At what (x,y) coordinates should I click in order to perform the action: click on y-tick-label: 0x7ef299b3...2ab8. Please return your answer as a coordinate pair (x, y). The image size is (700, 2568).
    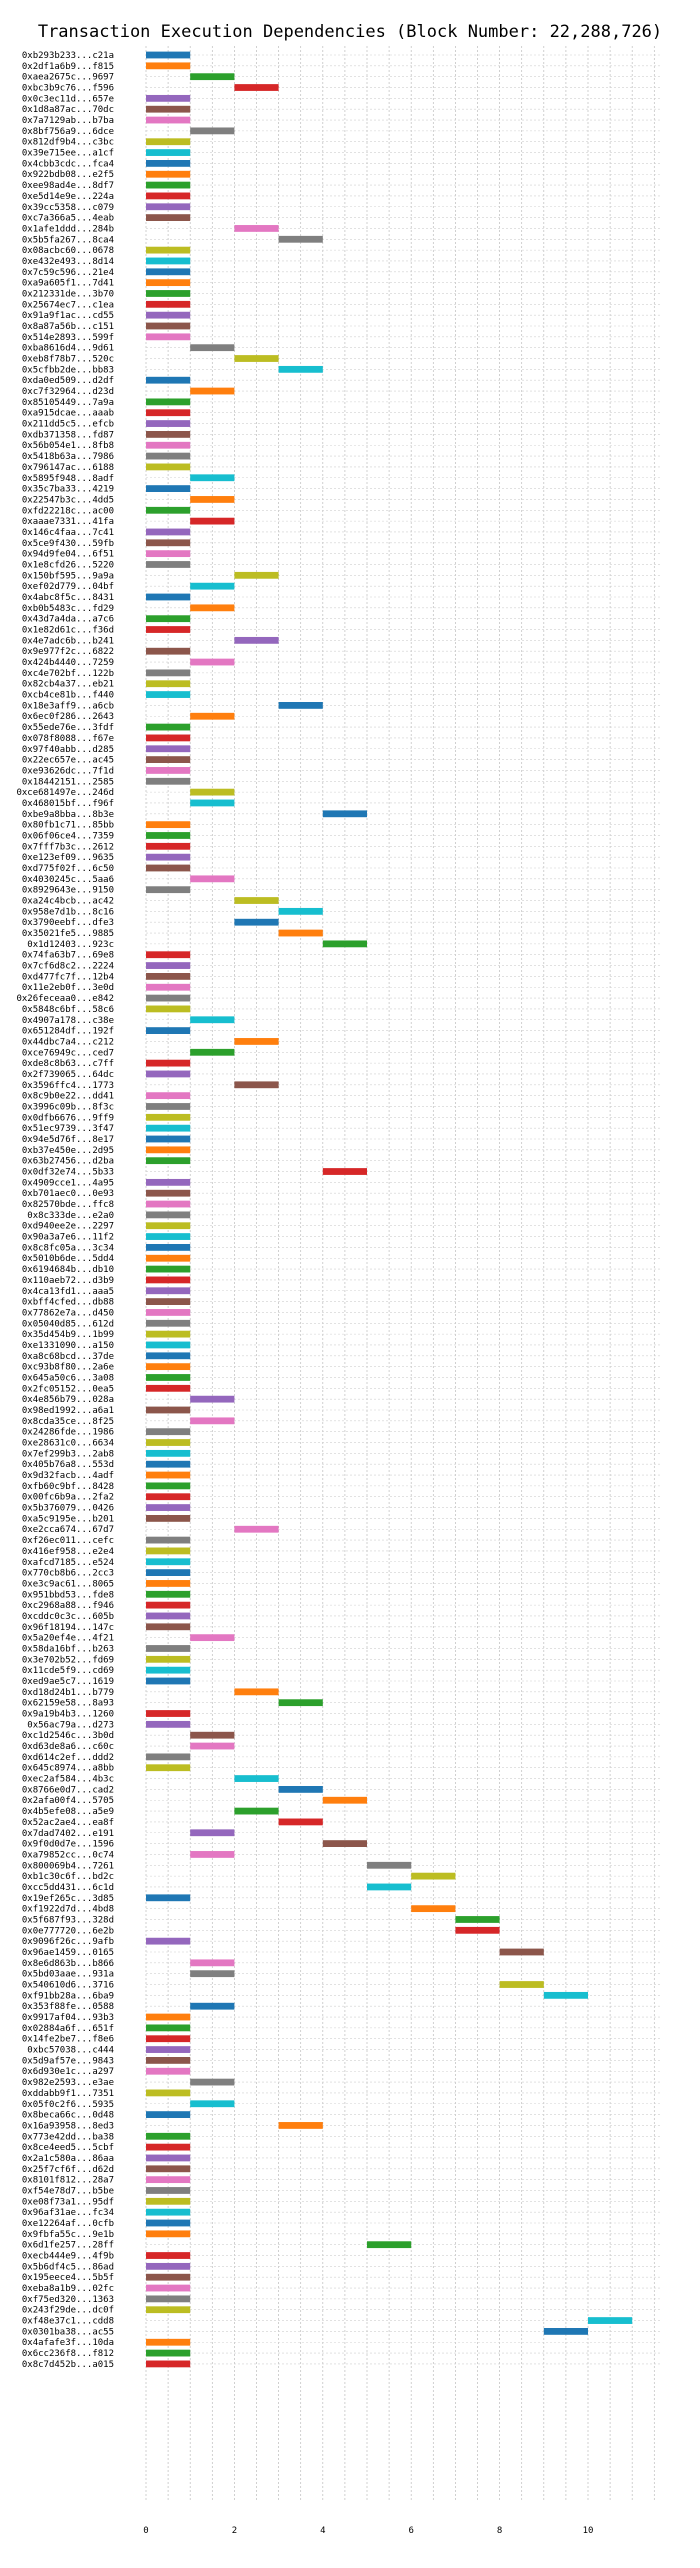
    Looking at the image, I should click on (68, 1454).